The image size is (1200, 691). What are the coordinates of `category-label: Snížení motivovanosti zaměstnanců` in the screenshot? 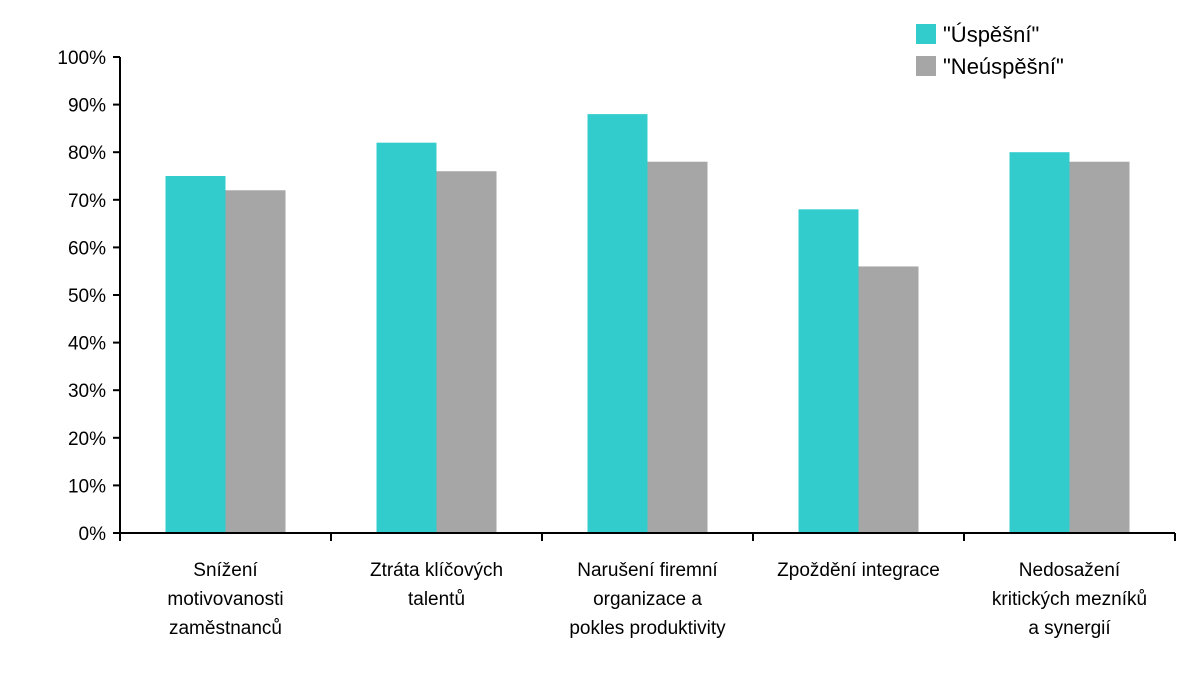 It's located at (225, 599).